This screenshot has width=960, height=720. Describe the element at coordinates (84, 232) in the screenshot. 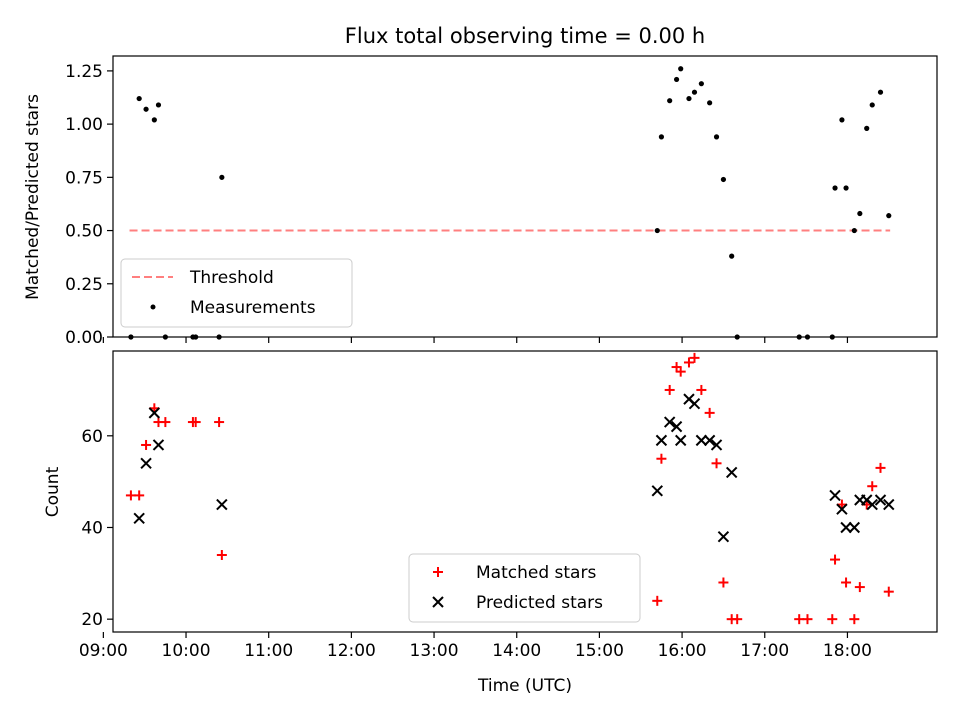

I see `ratio-y-tick-label: 0.50` at that location.